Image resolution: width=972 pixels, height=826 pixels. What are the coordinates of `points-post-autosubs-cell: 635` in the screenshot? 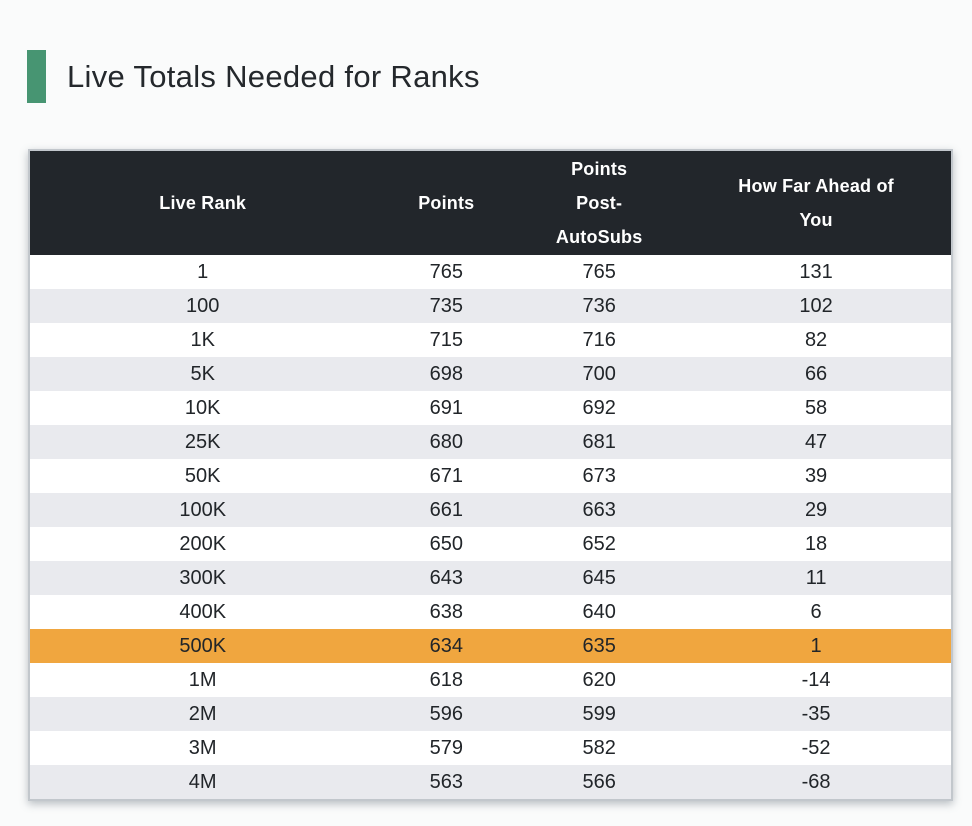 It's located at (599, 646).